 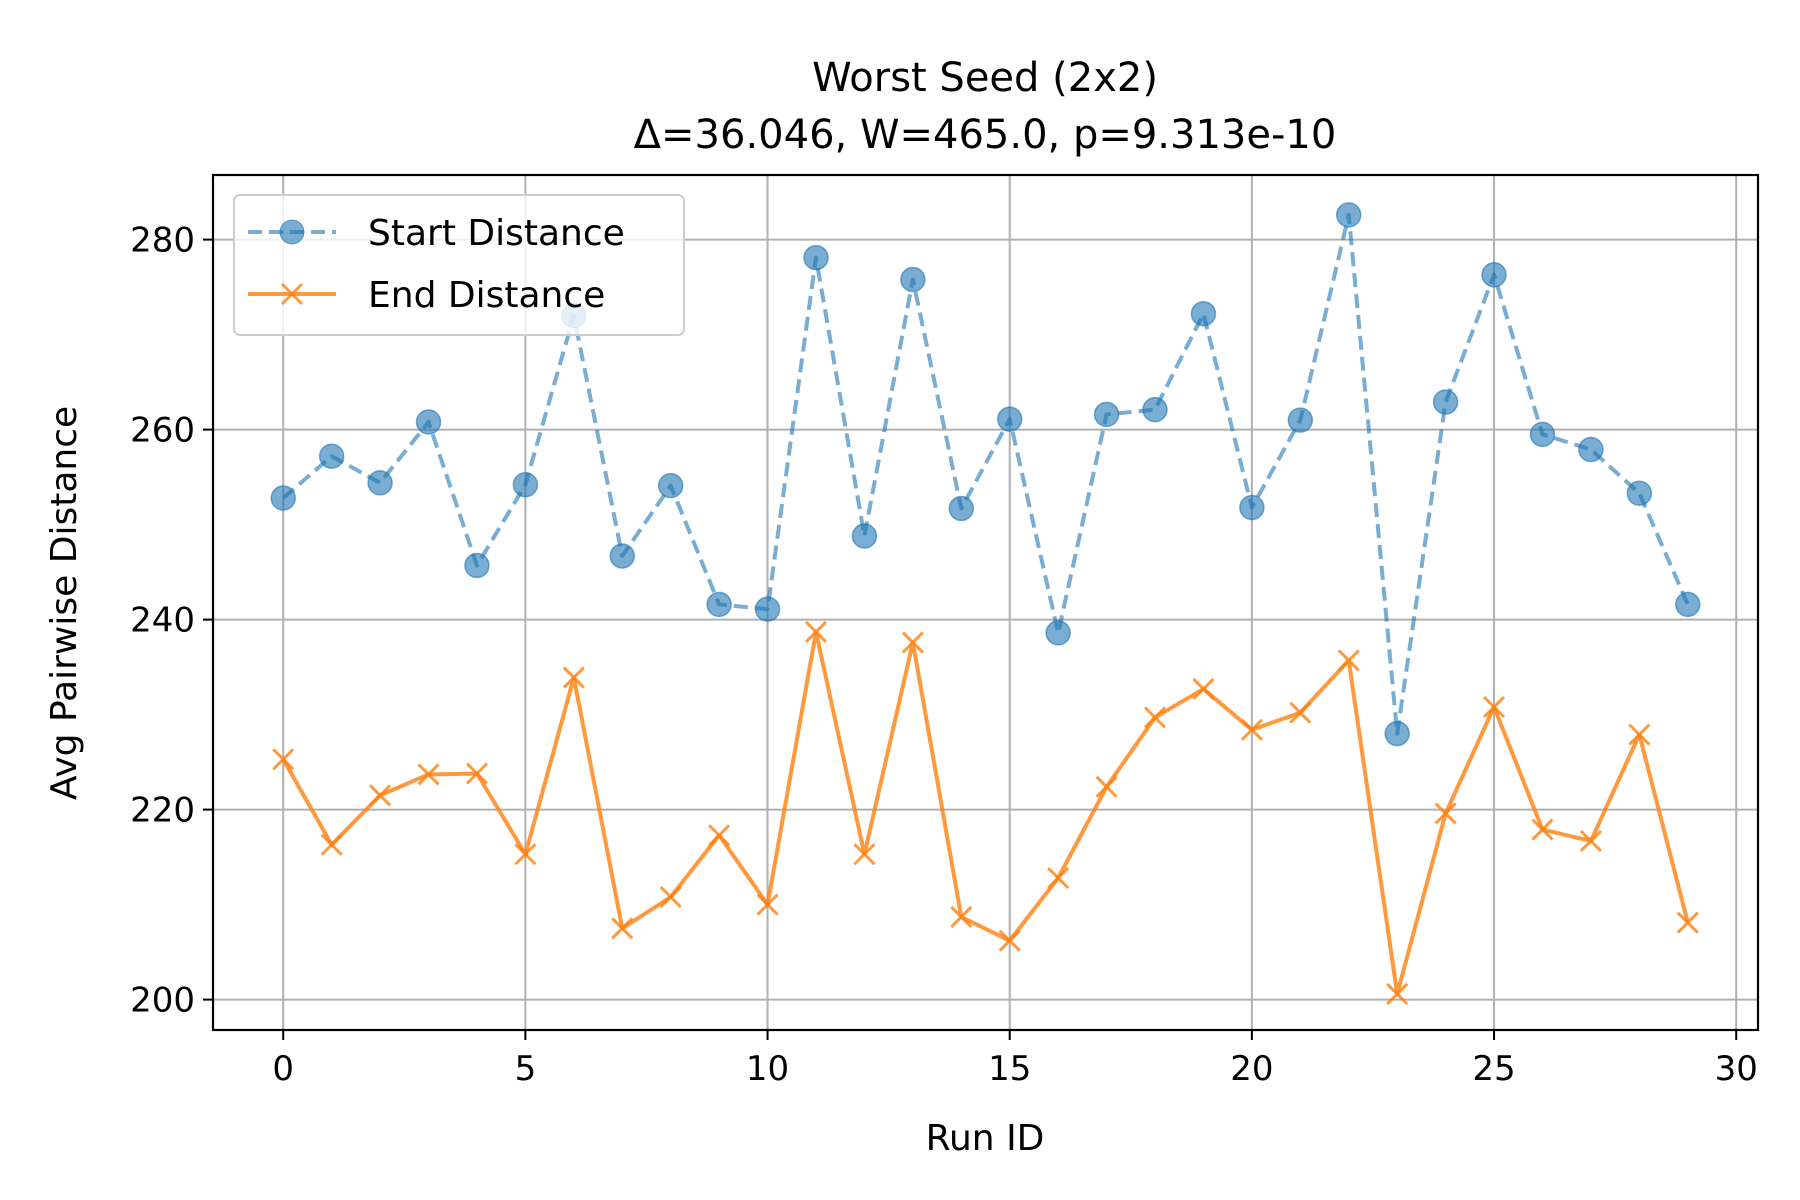 What do you see at coordinates (985, 135) in the screenshot?
I see `chart-subtitle: Δ=36.046, W=465.0, p=9.313e-10` at bounding box center [985, 135].